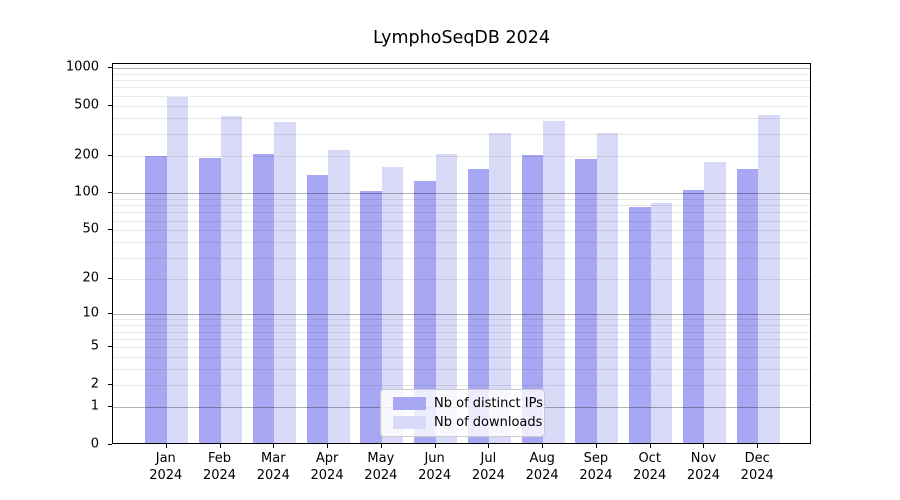 The width and height of the screenshot is (900, 500). What do you see at coordinates (661, 323) in the screenshot?
I see `bar-oct-downloads` at bounding box center [661, 323].